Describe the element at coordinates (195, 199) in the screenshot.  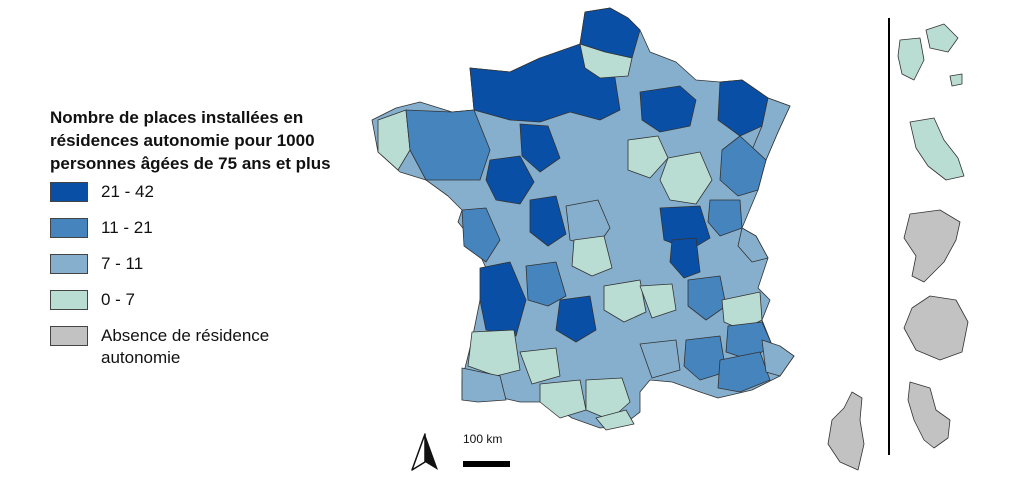
I see `legend-item-21-42: 21 - 42` at that location.